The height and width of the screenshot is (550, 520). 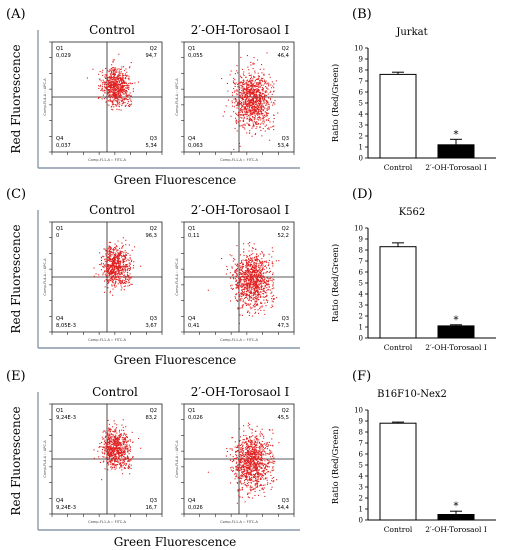 What do you see at coordinates (153, 229) in the screenshot?
I see `quadrant-label-q2: Q2` at bounding box center [153, 229].